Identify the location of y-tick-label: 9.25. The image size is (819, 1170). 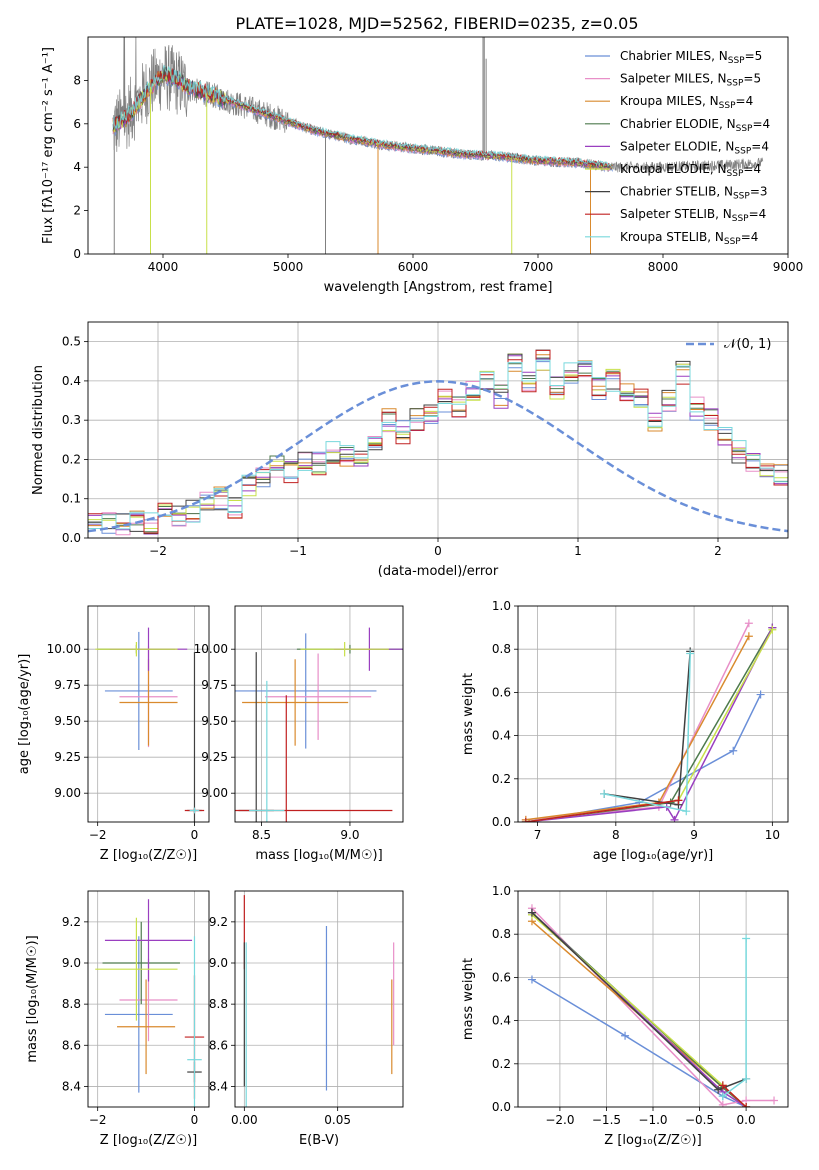
(67, 757).